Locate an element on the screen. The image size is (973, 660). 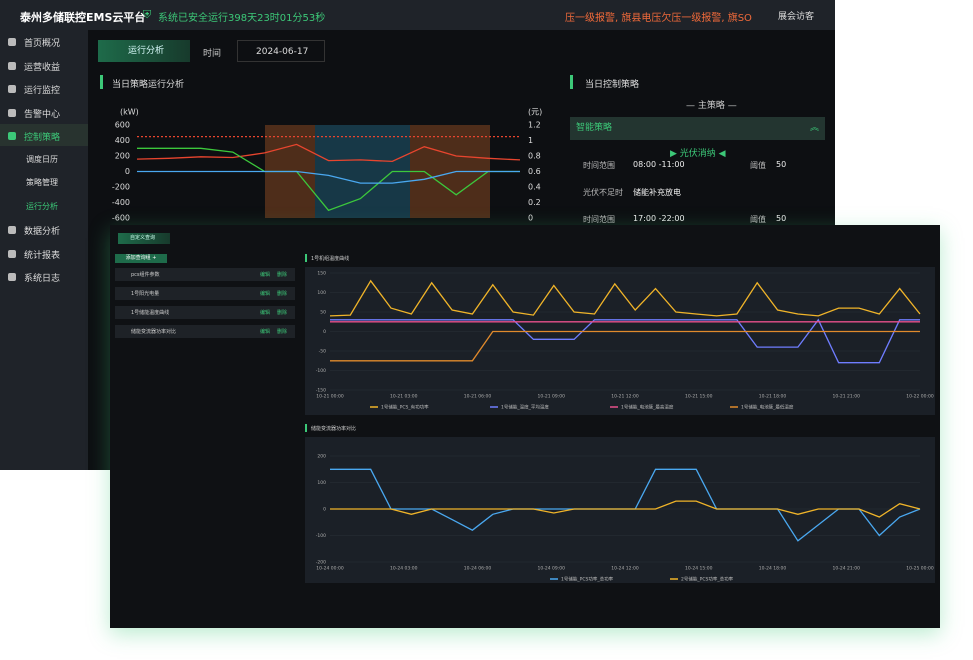
x-tick-label: 10-24 09:00 is located at coordinates (552, 569).